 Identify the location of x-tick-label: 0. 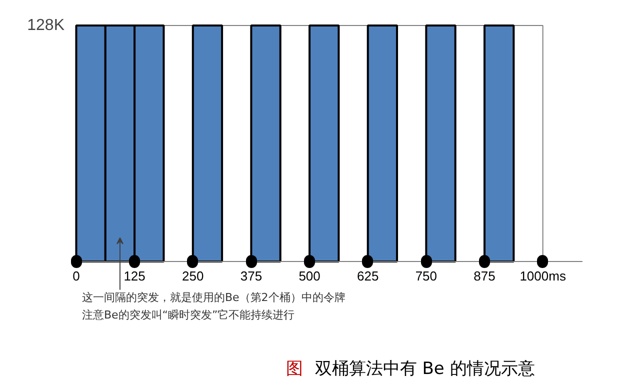
(76, 276).